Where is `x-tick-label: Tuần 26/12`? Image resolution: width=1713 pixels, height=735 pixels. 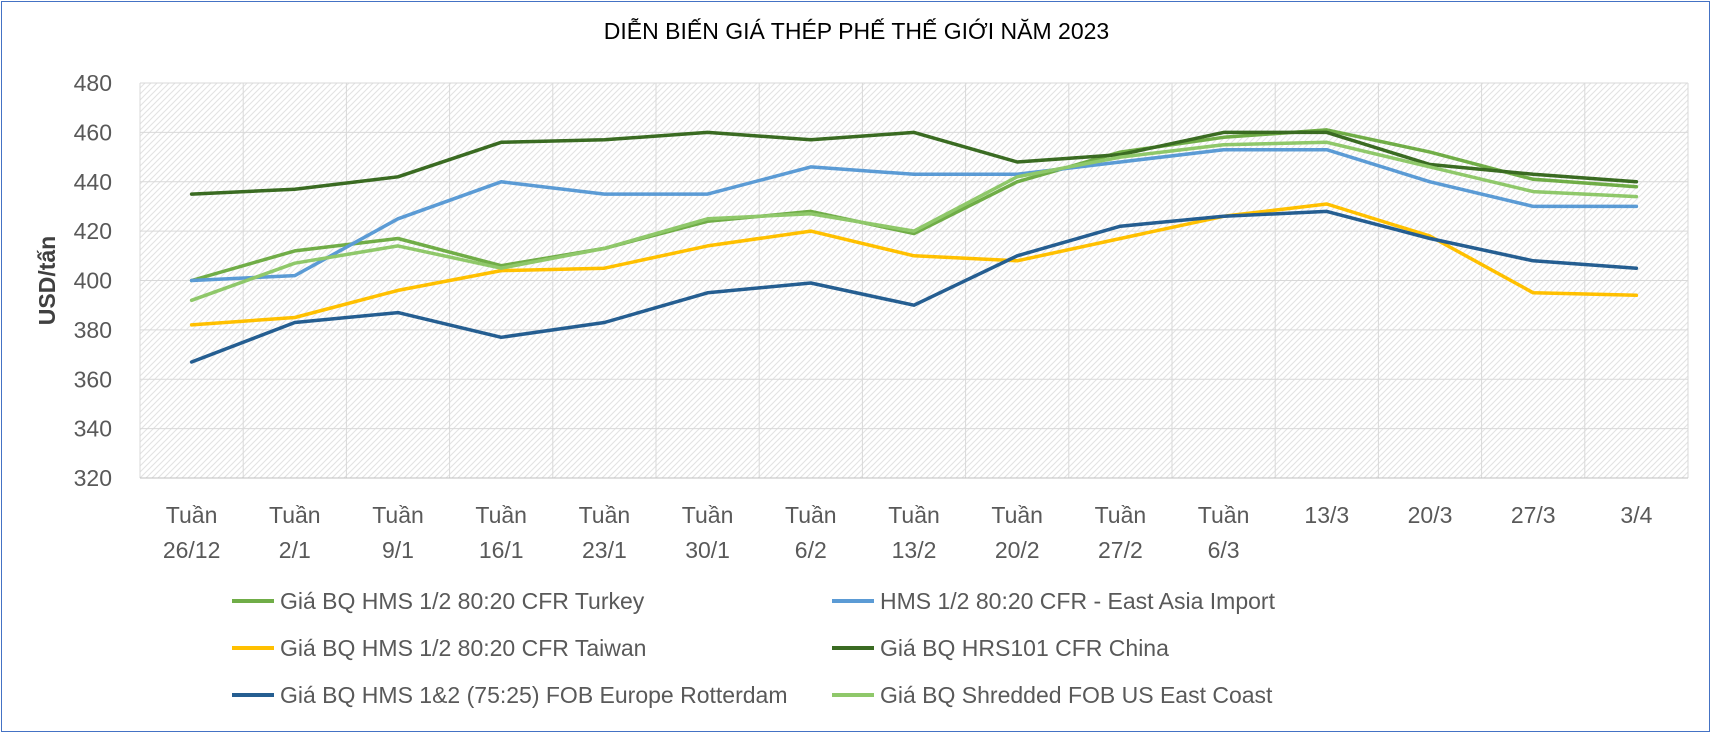
x-tick-label: Tuần 26/12 is located at coordinates (192, 532).